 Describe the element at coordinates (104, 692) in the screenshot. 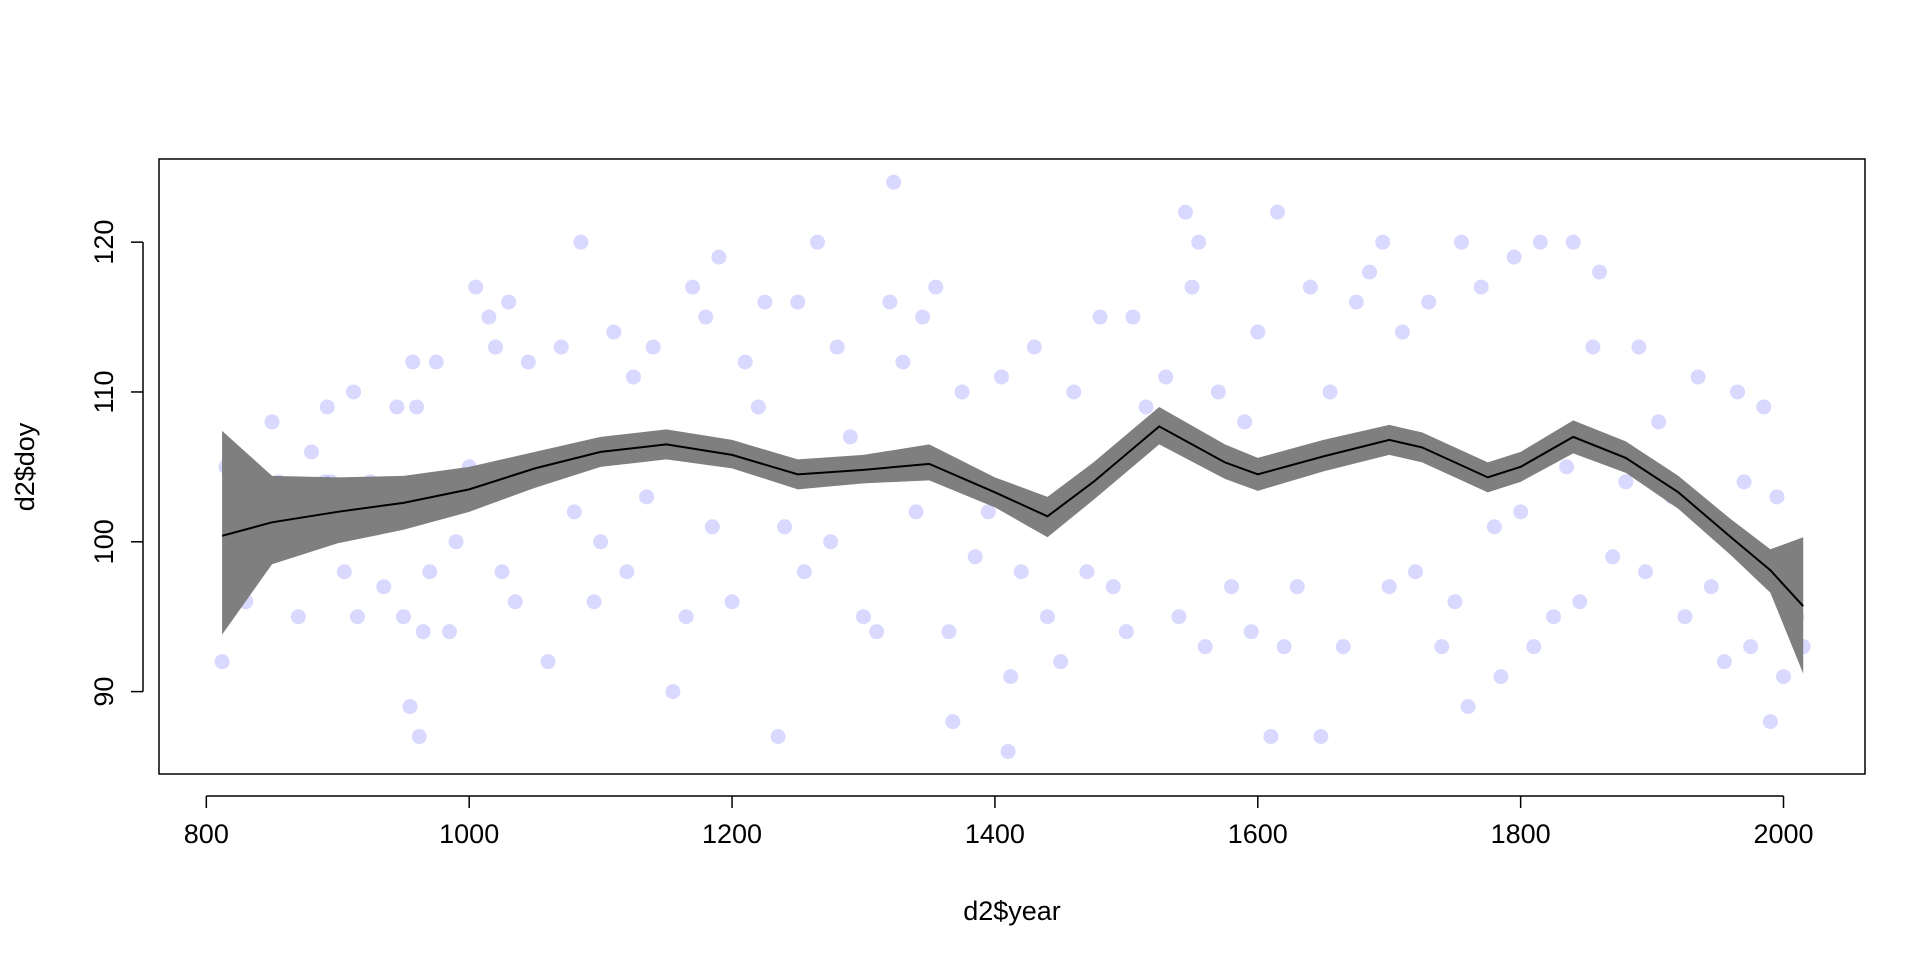

I see `y-tick-label: 90` at that location.